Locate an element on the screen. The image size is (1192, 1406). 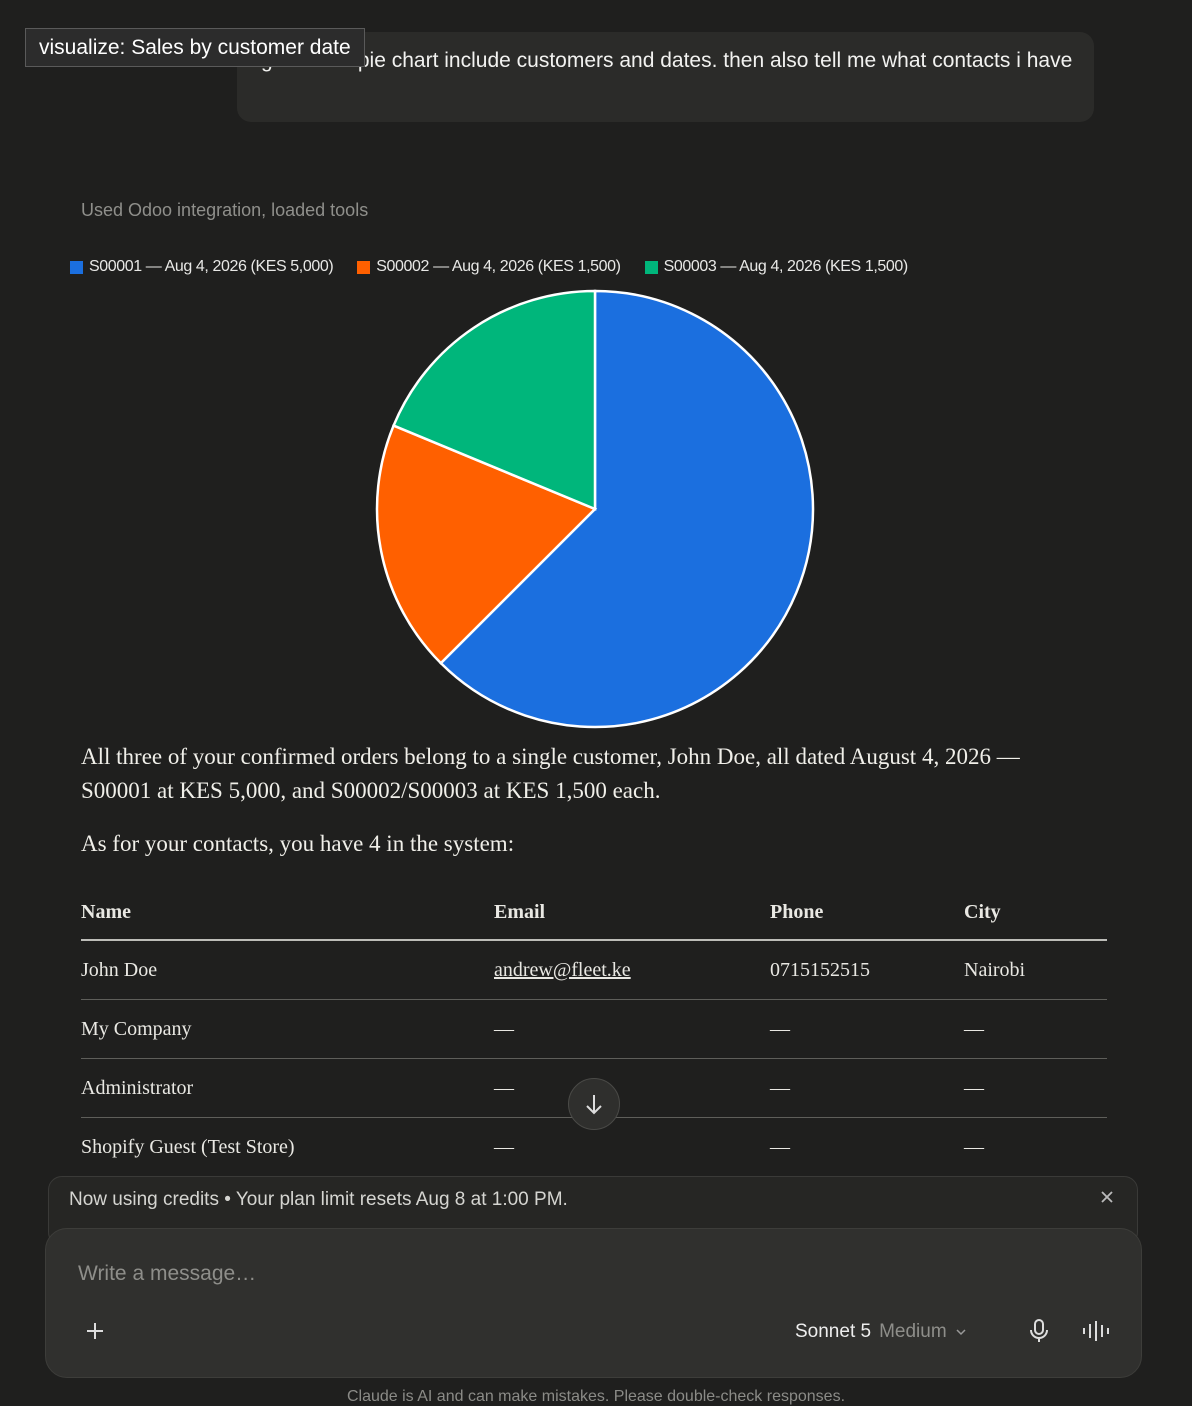
scroll-down-button is located at coordinates (594, 1104).